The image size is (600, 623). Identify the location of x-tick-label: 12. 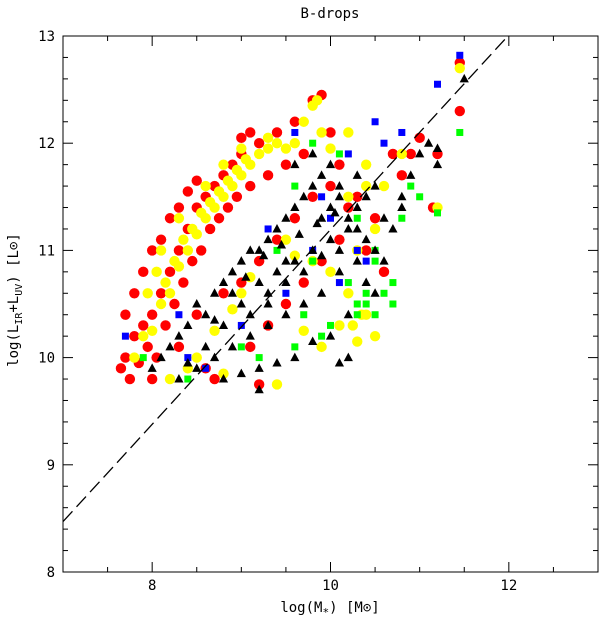
(508, 586).